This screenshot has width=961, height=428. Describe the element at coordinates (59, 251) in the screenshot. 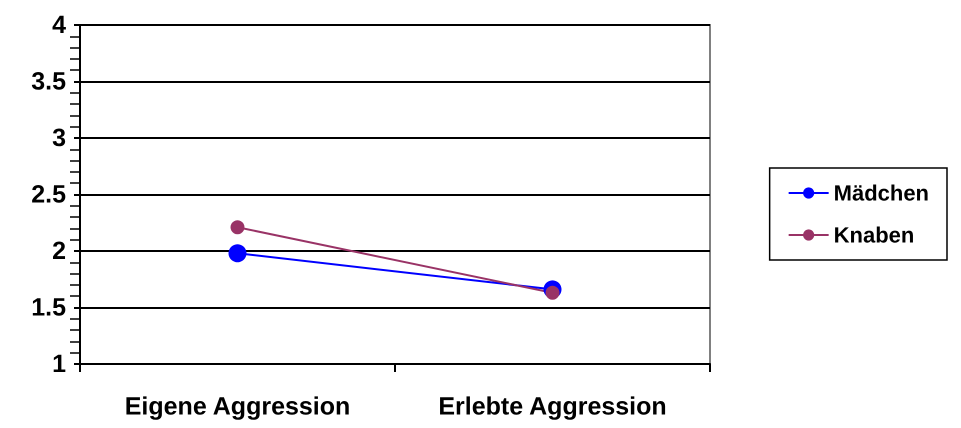

I see `y-tick-label: 2` at that location.